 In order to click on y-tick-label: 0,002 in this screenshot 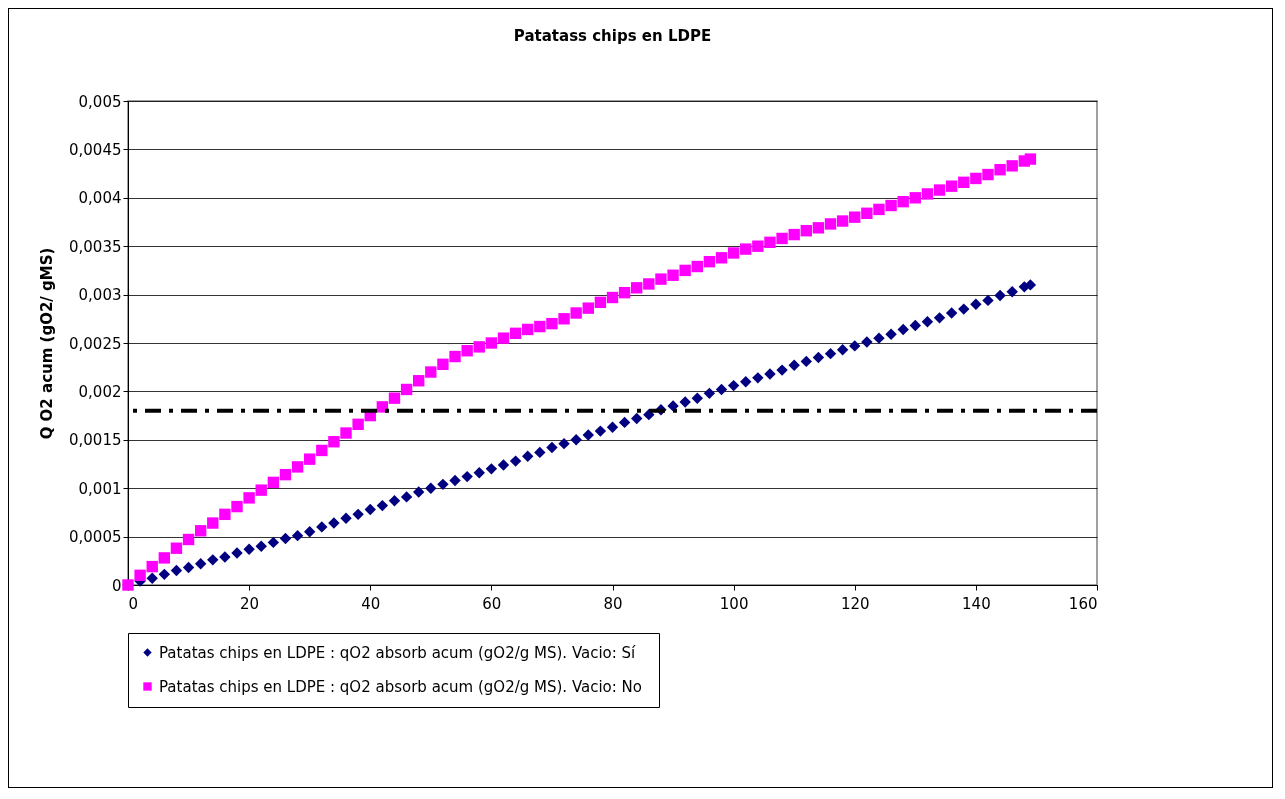, I will do `click(100, 391)`.